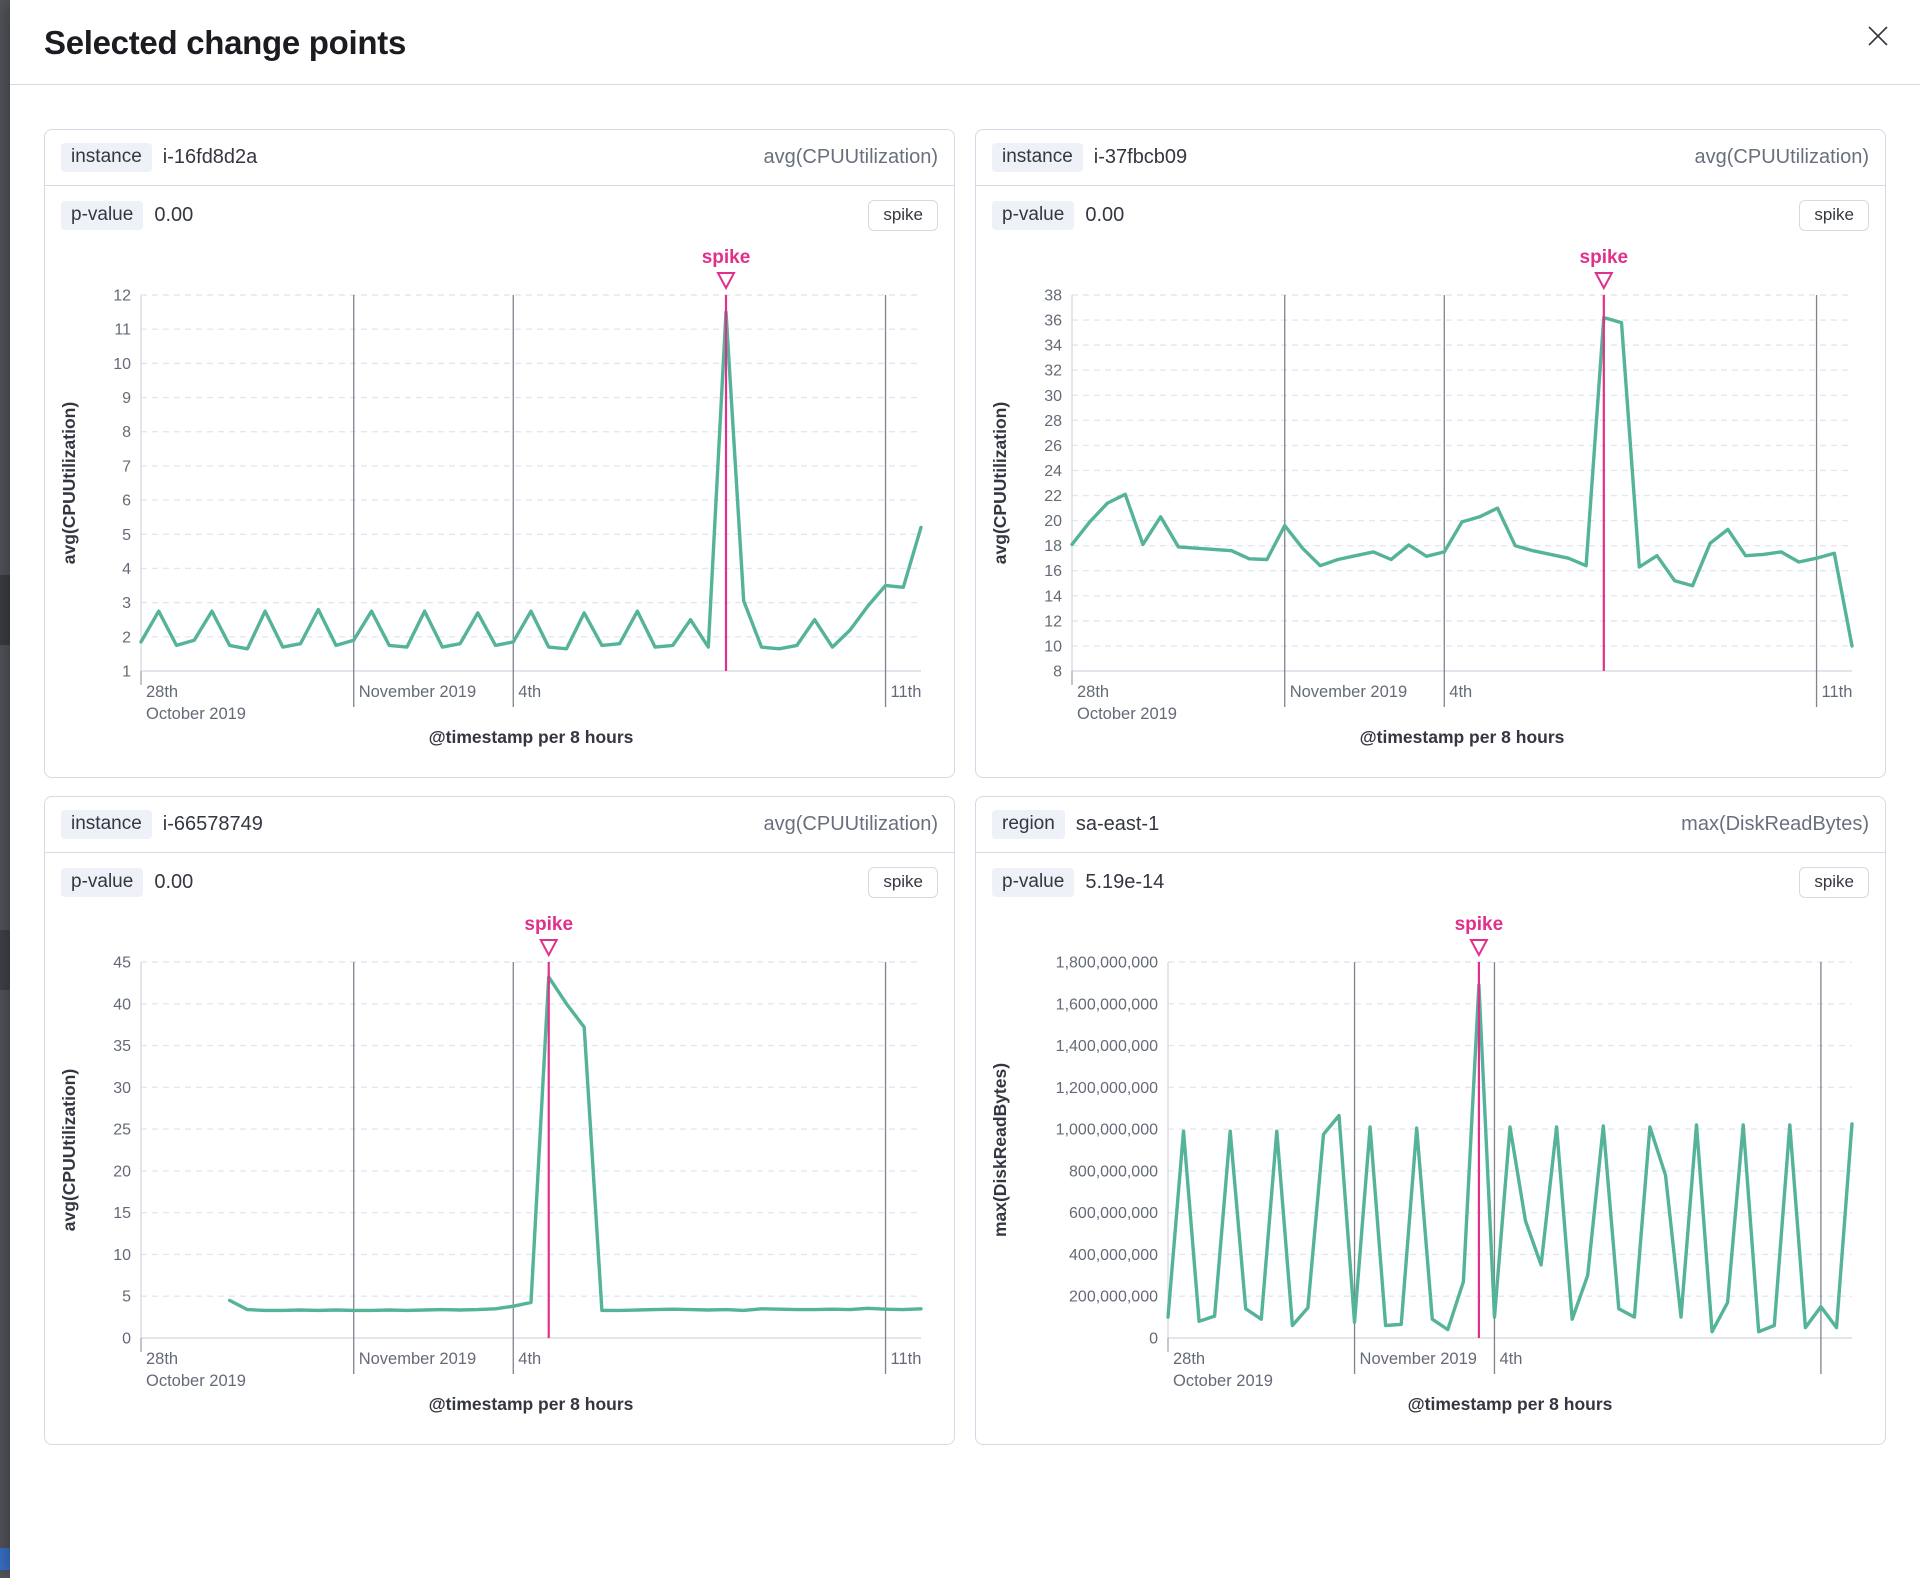 This screenshot has width=1920, height=1578. I want to click on panel-subheader: p-value 0.00 spike, so click(499, 210).